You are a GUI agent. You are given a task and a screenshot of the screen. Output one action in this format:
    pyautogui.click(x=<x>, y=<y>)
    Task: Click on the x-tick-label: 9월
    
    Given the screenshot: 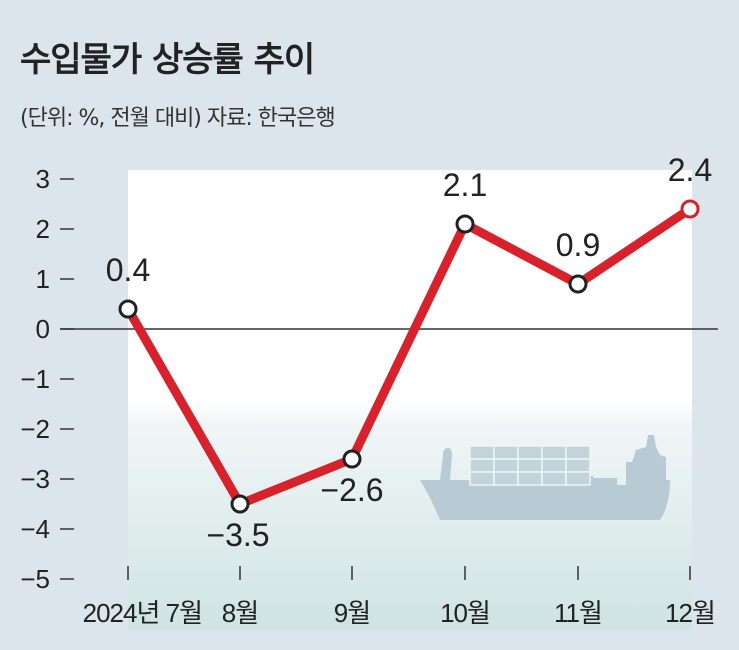 What is the action you would take?
    pyautogui.click(x=352, y=613)
    